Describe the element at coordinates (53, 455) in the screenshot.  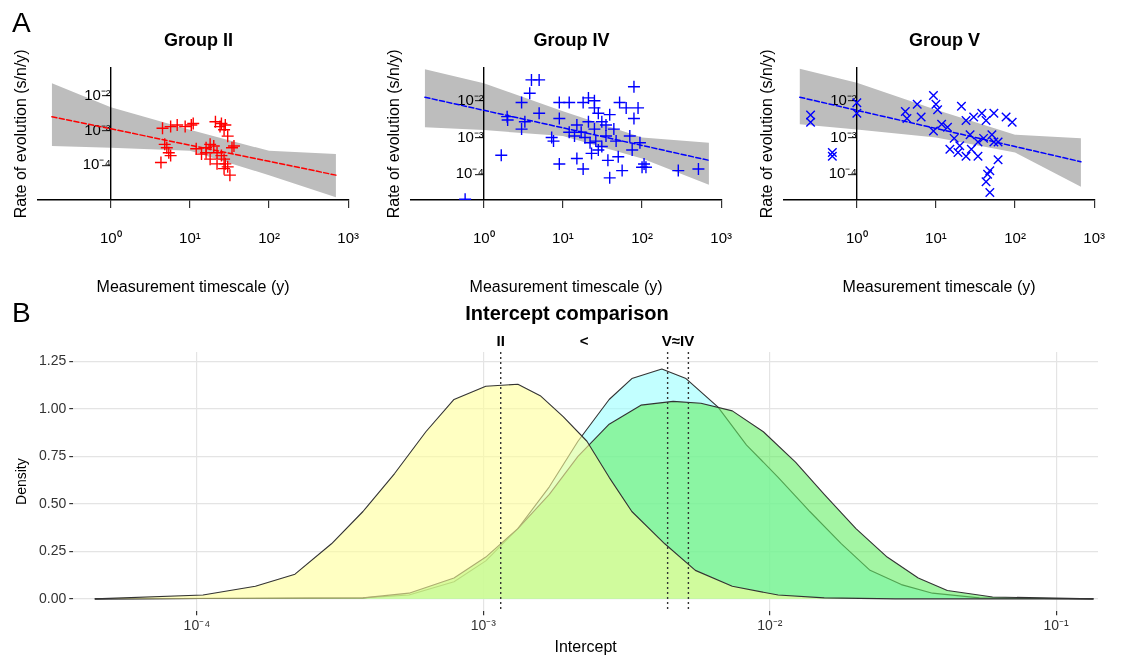
I see `y-tick-label: 0.75` at that location.